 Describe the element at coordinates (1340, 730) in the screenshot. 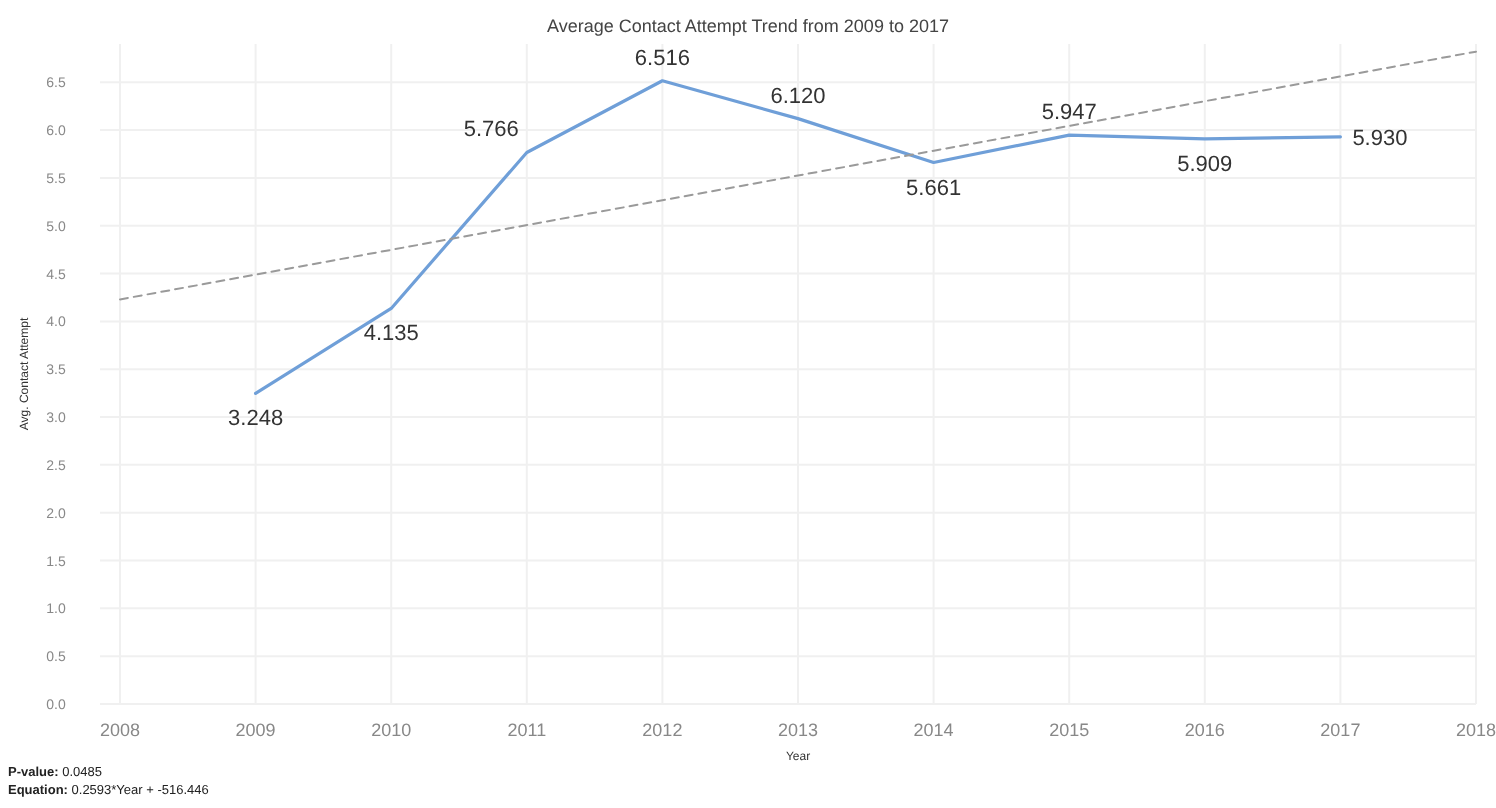

I see `x-tick-label: 2017` at that location.